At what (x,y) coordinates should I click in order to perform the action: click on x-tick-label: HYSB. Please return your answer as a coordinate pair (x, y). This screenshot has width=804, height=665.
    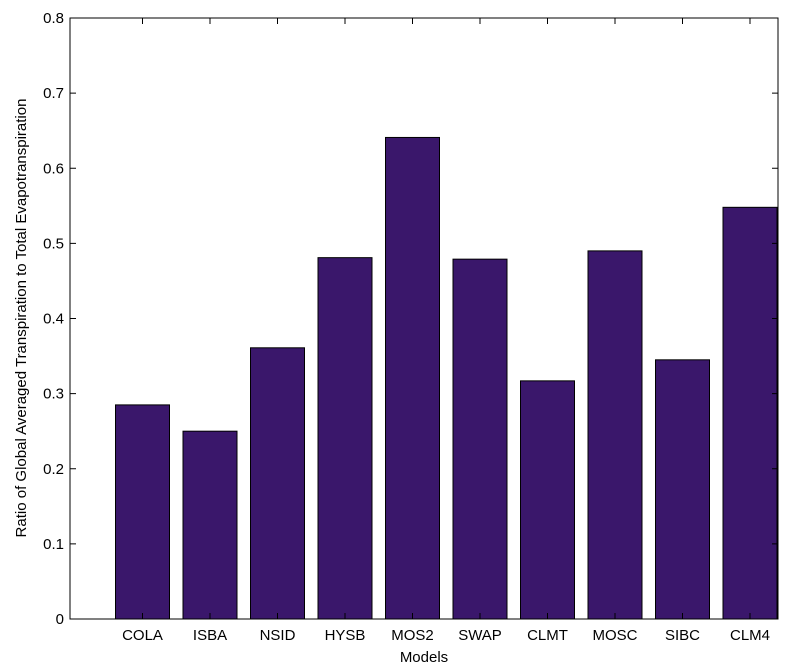
    Looking at the image, I should click on (345, 635).